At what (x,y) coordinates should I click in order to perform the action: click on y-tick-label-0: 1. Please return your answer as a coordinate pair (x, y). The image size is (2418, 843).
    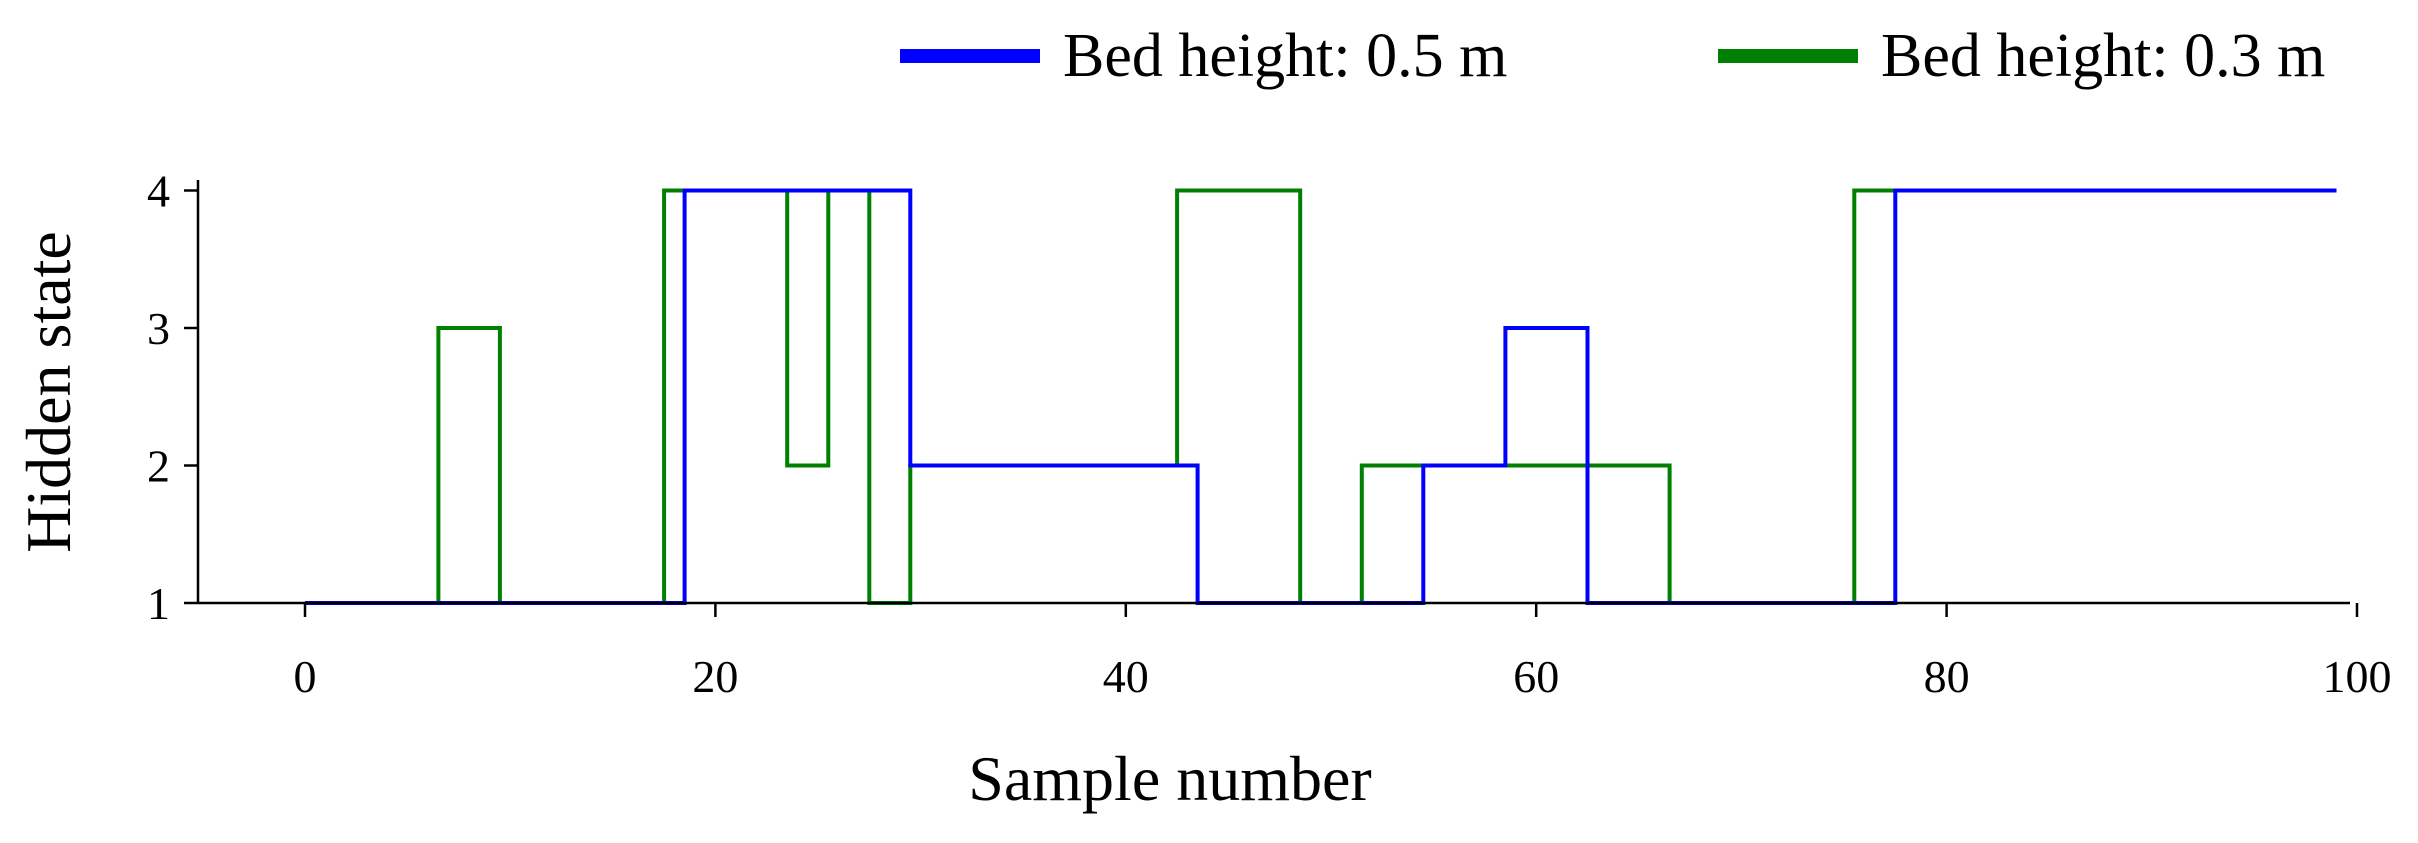
    Looking at the image, I should click on (158, 603).